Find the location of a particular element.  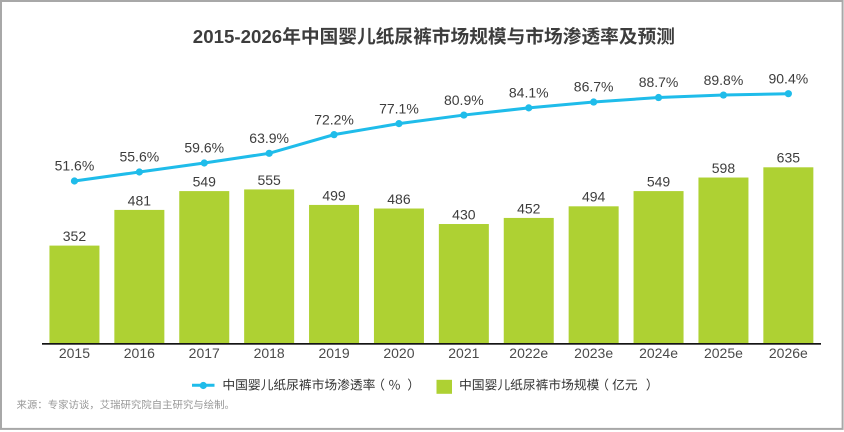

svg-text: 452 is located at coordinates (529, 208).